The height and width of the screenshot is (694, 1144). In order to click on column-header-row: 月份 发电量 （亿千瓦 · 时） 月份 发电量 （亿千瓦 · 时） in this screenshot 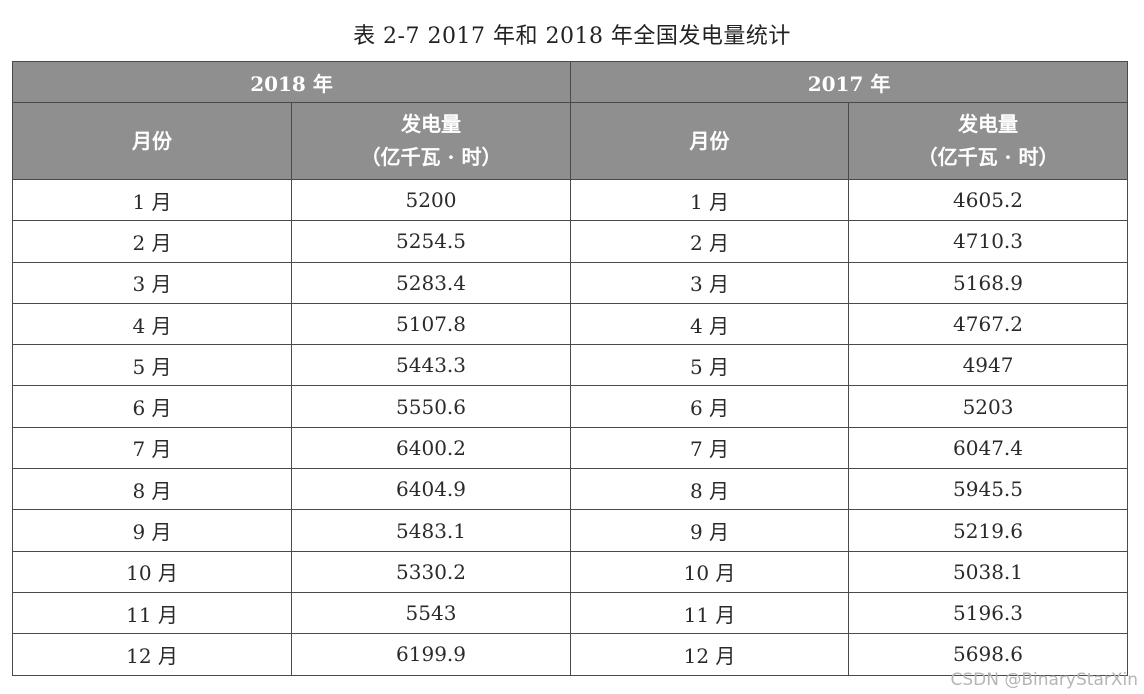, I will do `click(570, 141)`.